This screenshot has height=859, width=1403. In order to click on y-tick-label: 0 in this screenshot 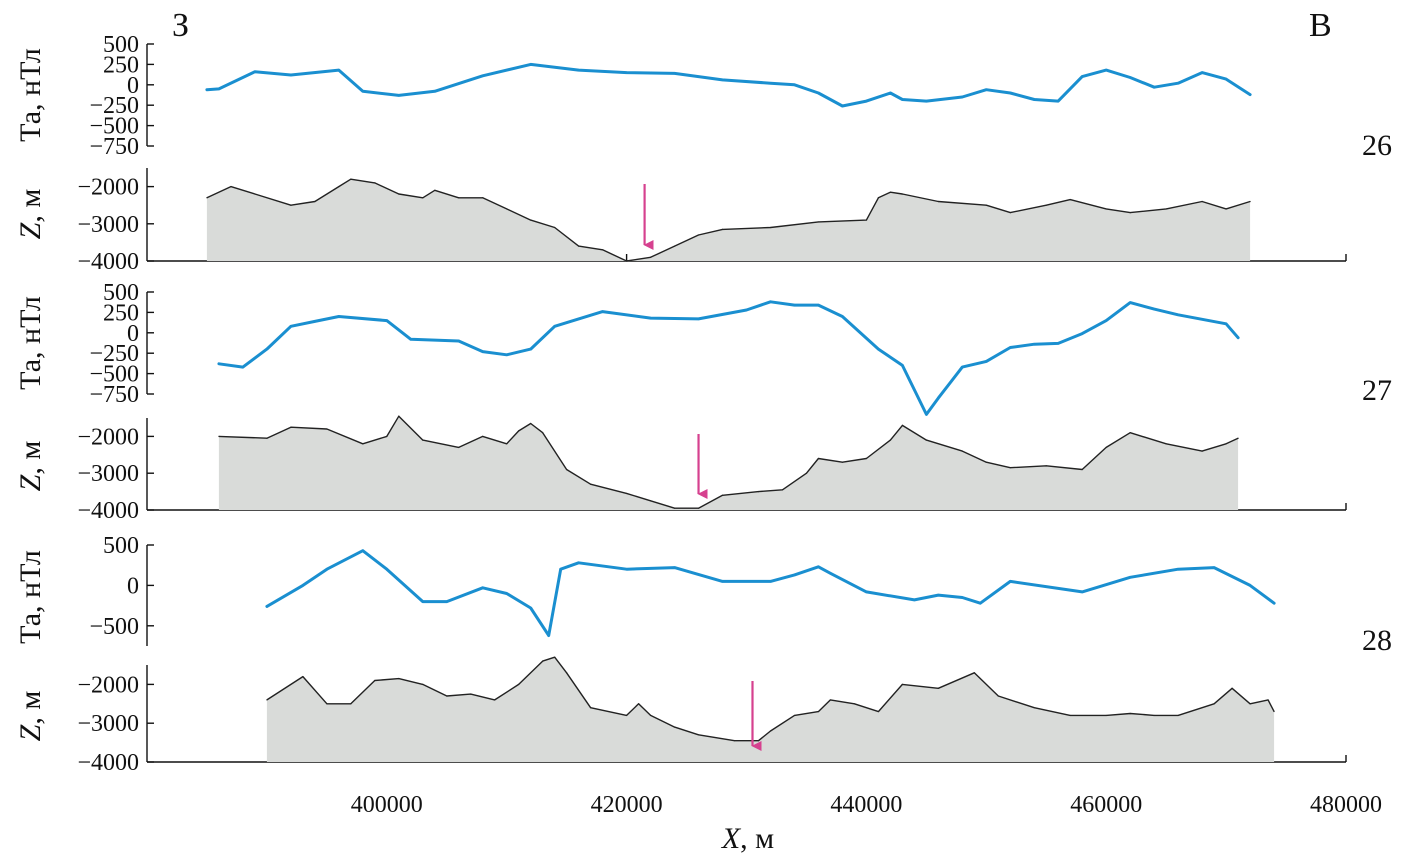, I will do `click(133, 86)`.